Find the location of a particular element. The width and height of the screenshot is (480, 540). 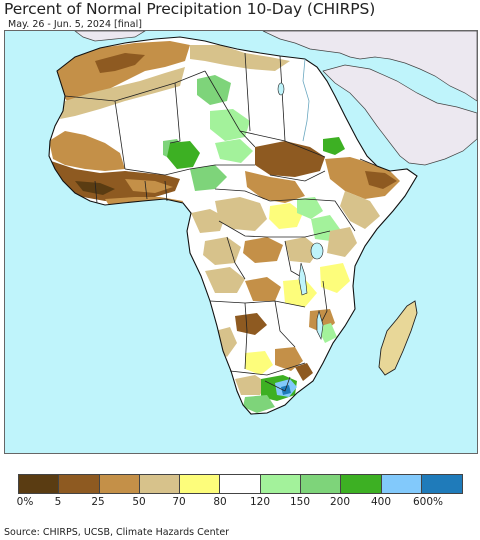

great-lakes is located at coordinates (300, 211).